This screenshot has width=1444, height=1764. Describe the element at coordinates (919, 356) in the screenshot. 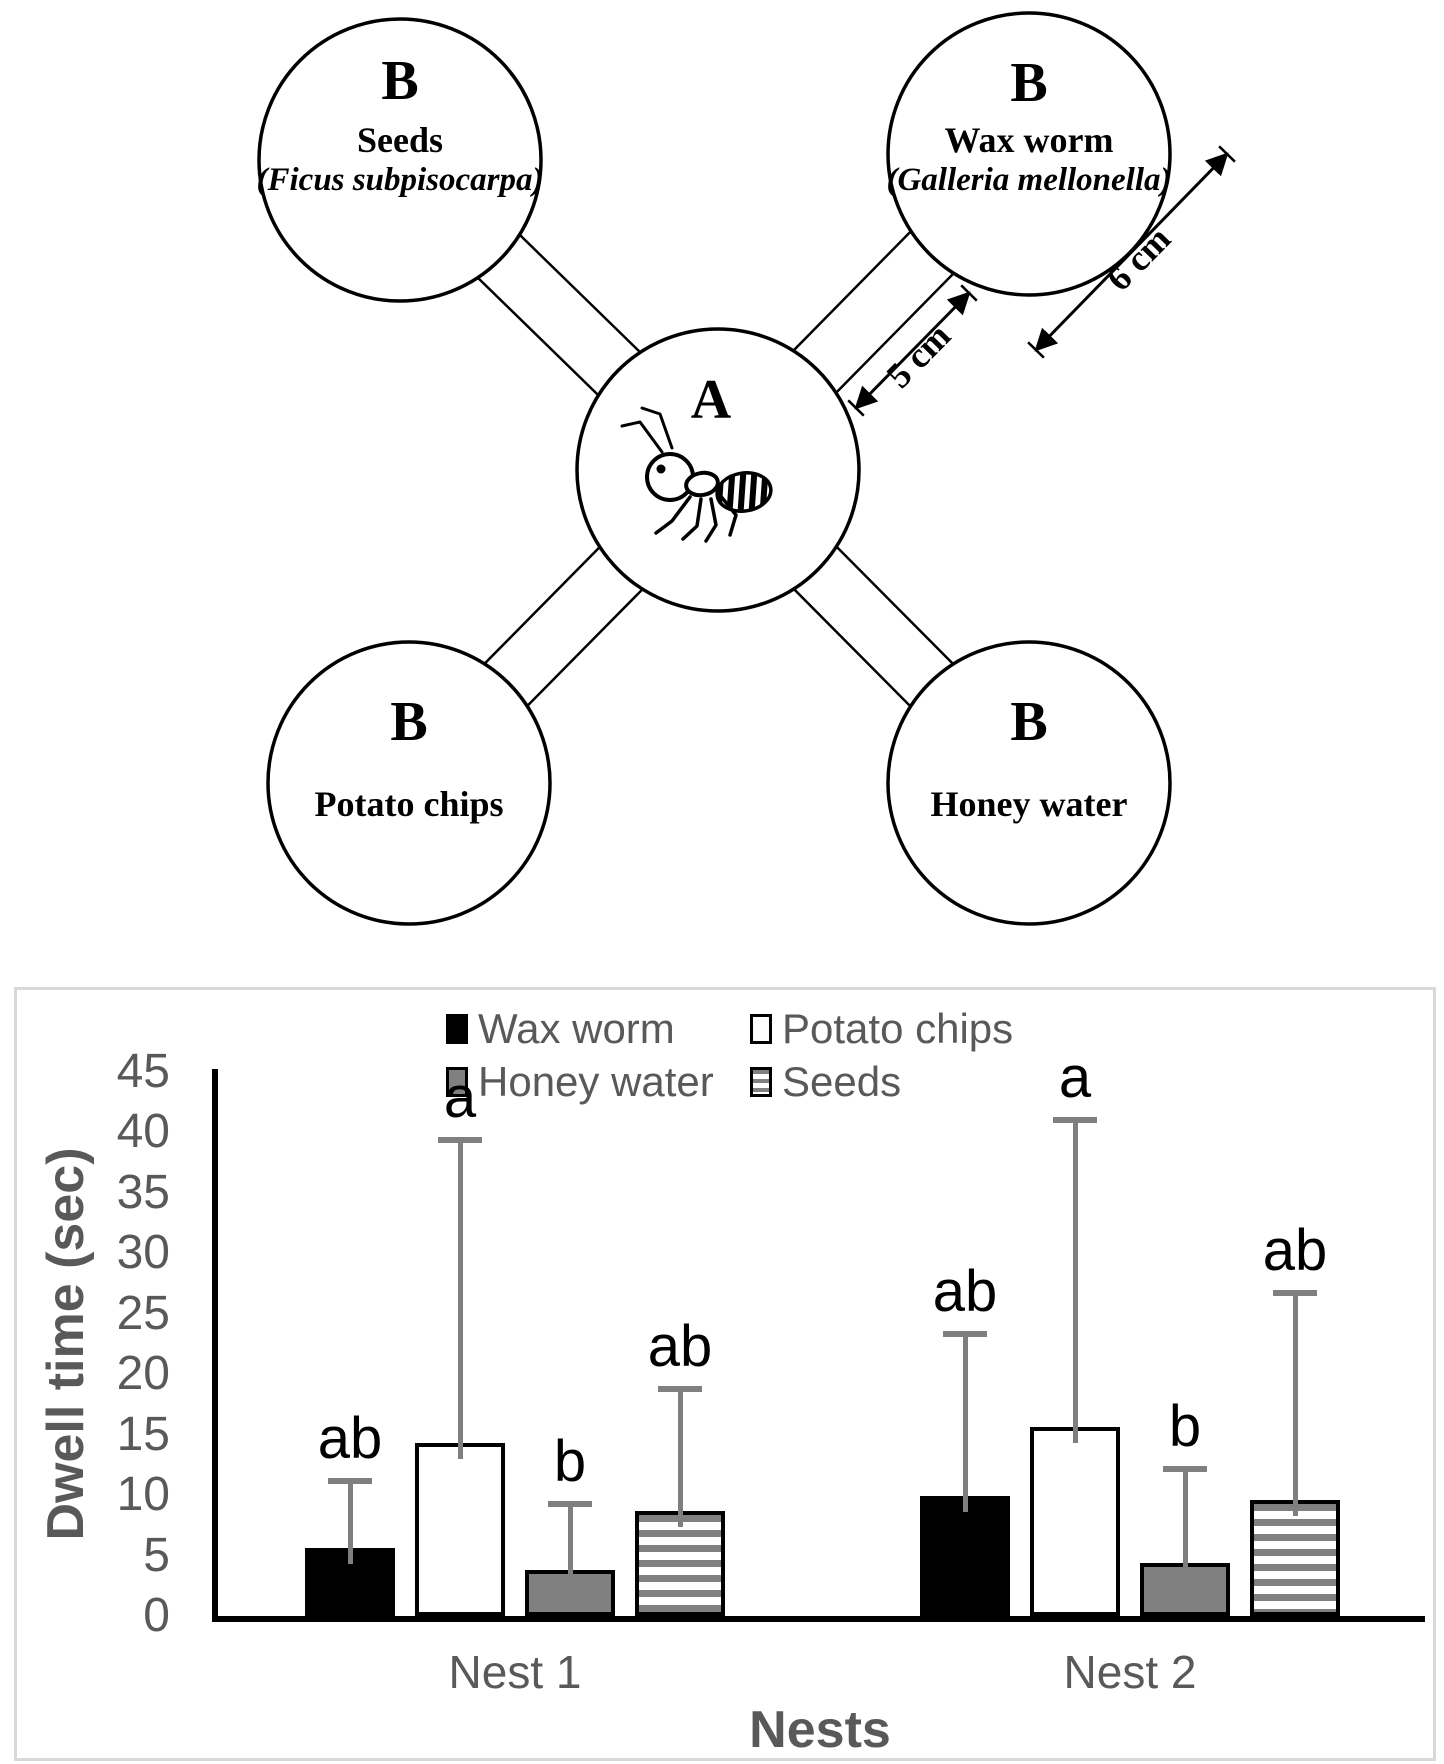

I see `corridor-length-label: 5 cm` at that location.